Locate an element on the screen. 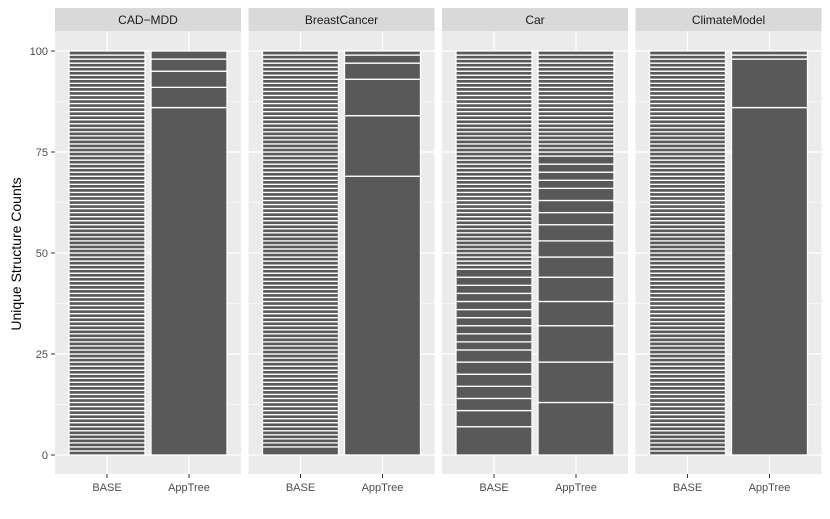  facet-title: CAD−MDD is located at coordinates (148, 20).